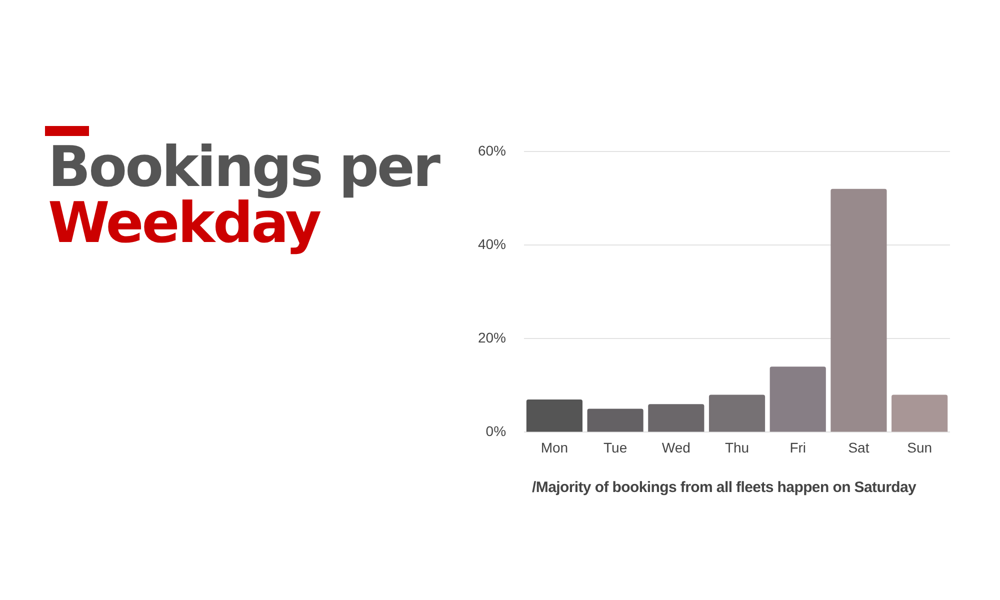 The height and width of the screenshot is (600, 1000). Describe the element at coordinates (492, 337) in the screenshot. I see `y-tick-label: 20%` at that location.